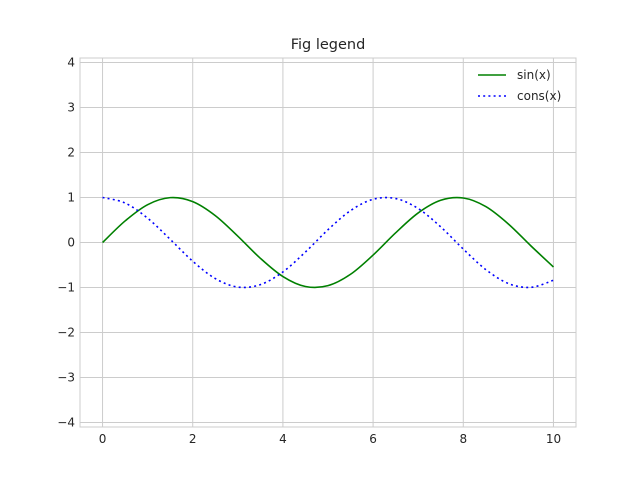 This screenshot has height=480, width=640. I want to click on y-tick-label: 4, so click(71, 63).